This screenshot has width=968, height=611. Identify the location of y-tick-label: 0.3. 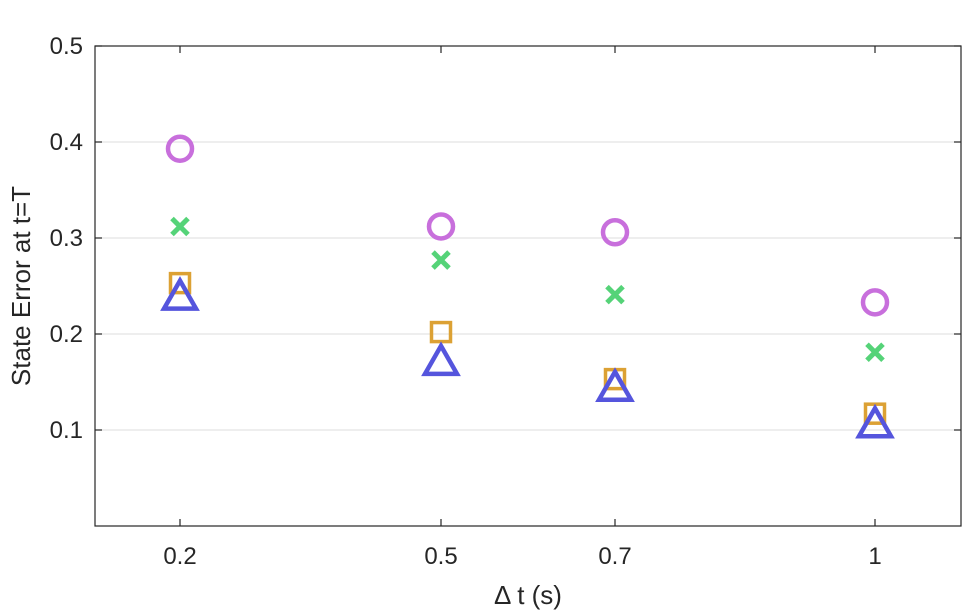
(66, 238).